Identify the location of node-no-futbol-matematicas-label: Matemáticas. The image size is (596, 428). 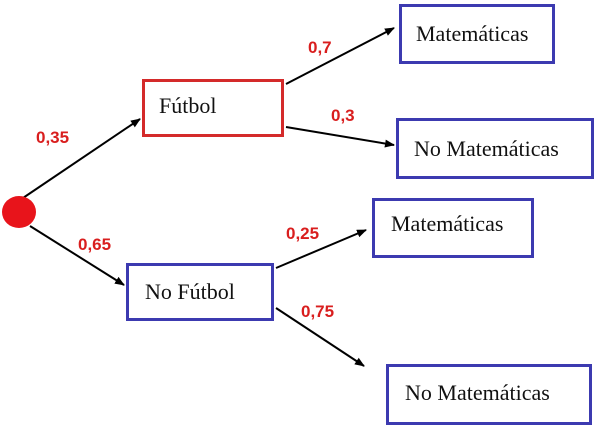
(447, 223).